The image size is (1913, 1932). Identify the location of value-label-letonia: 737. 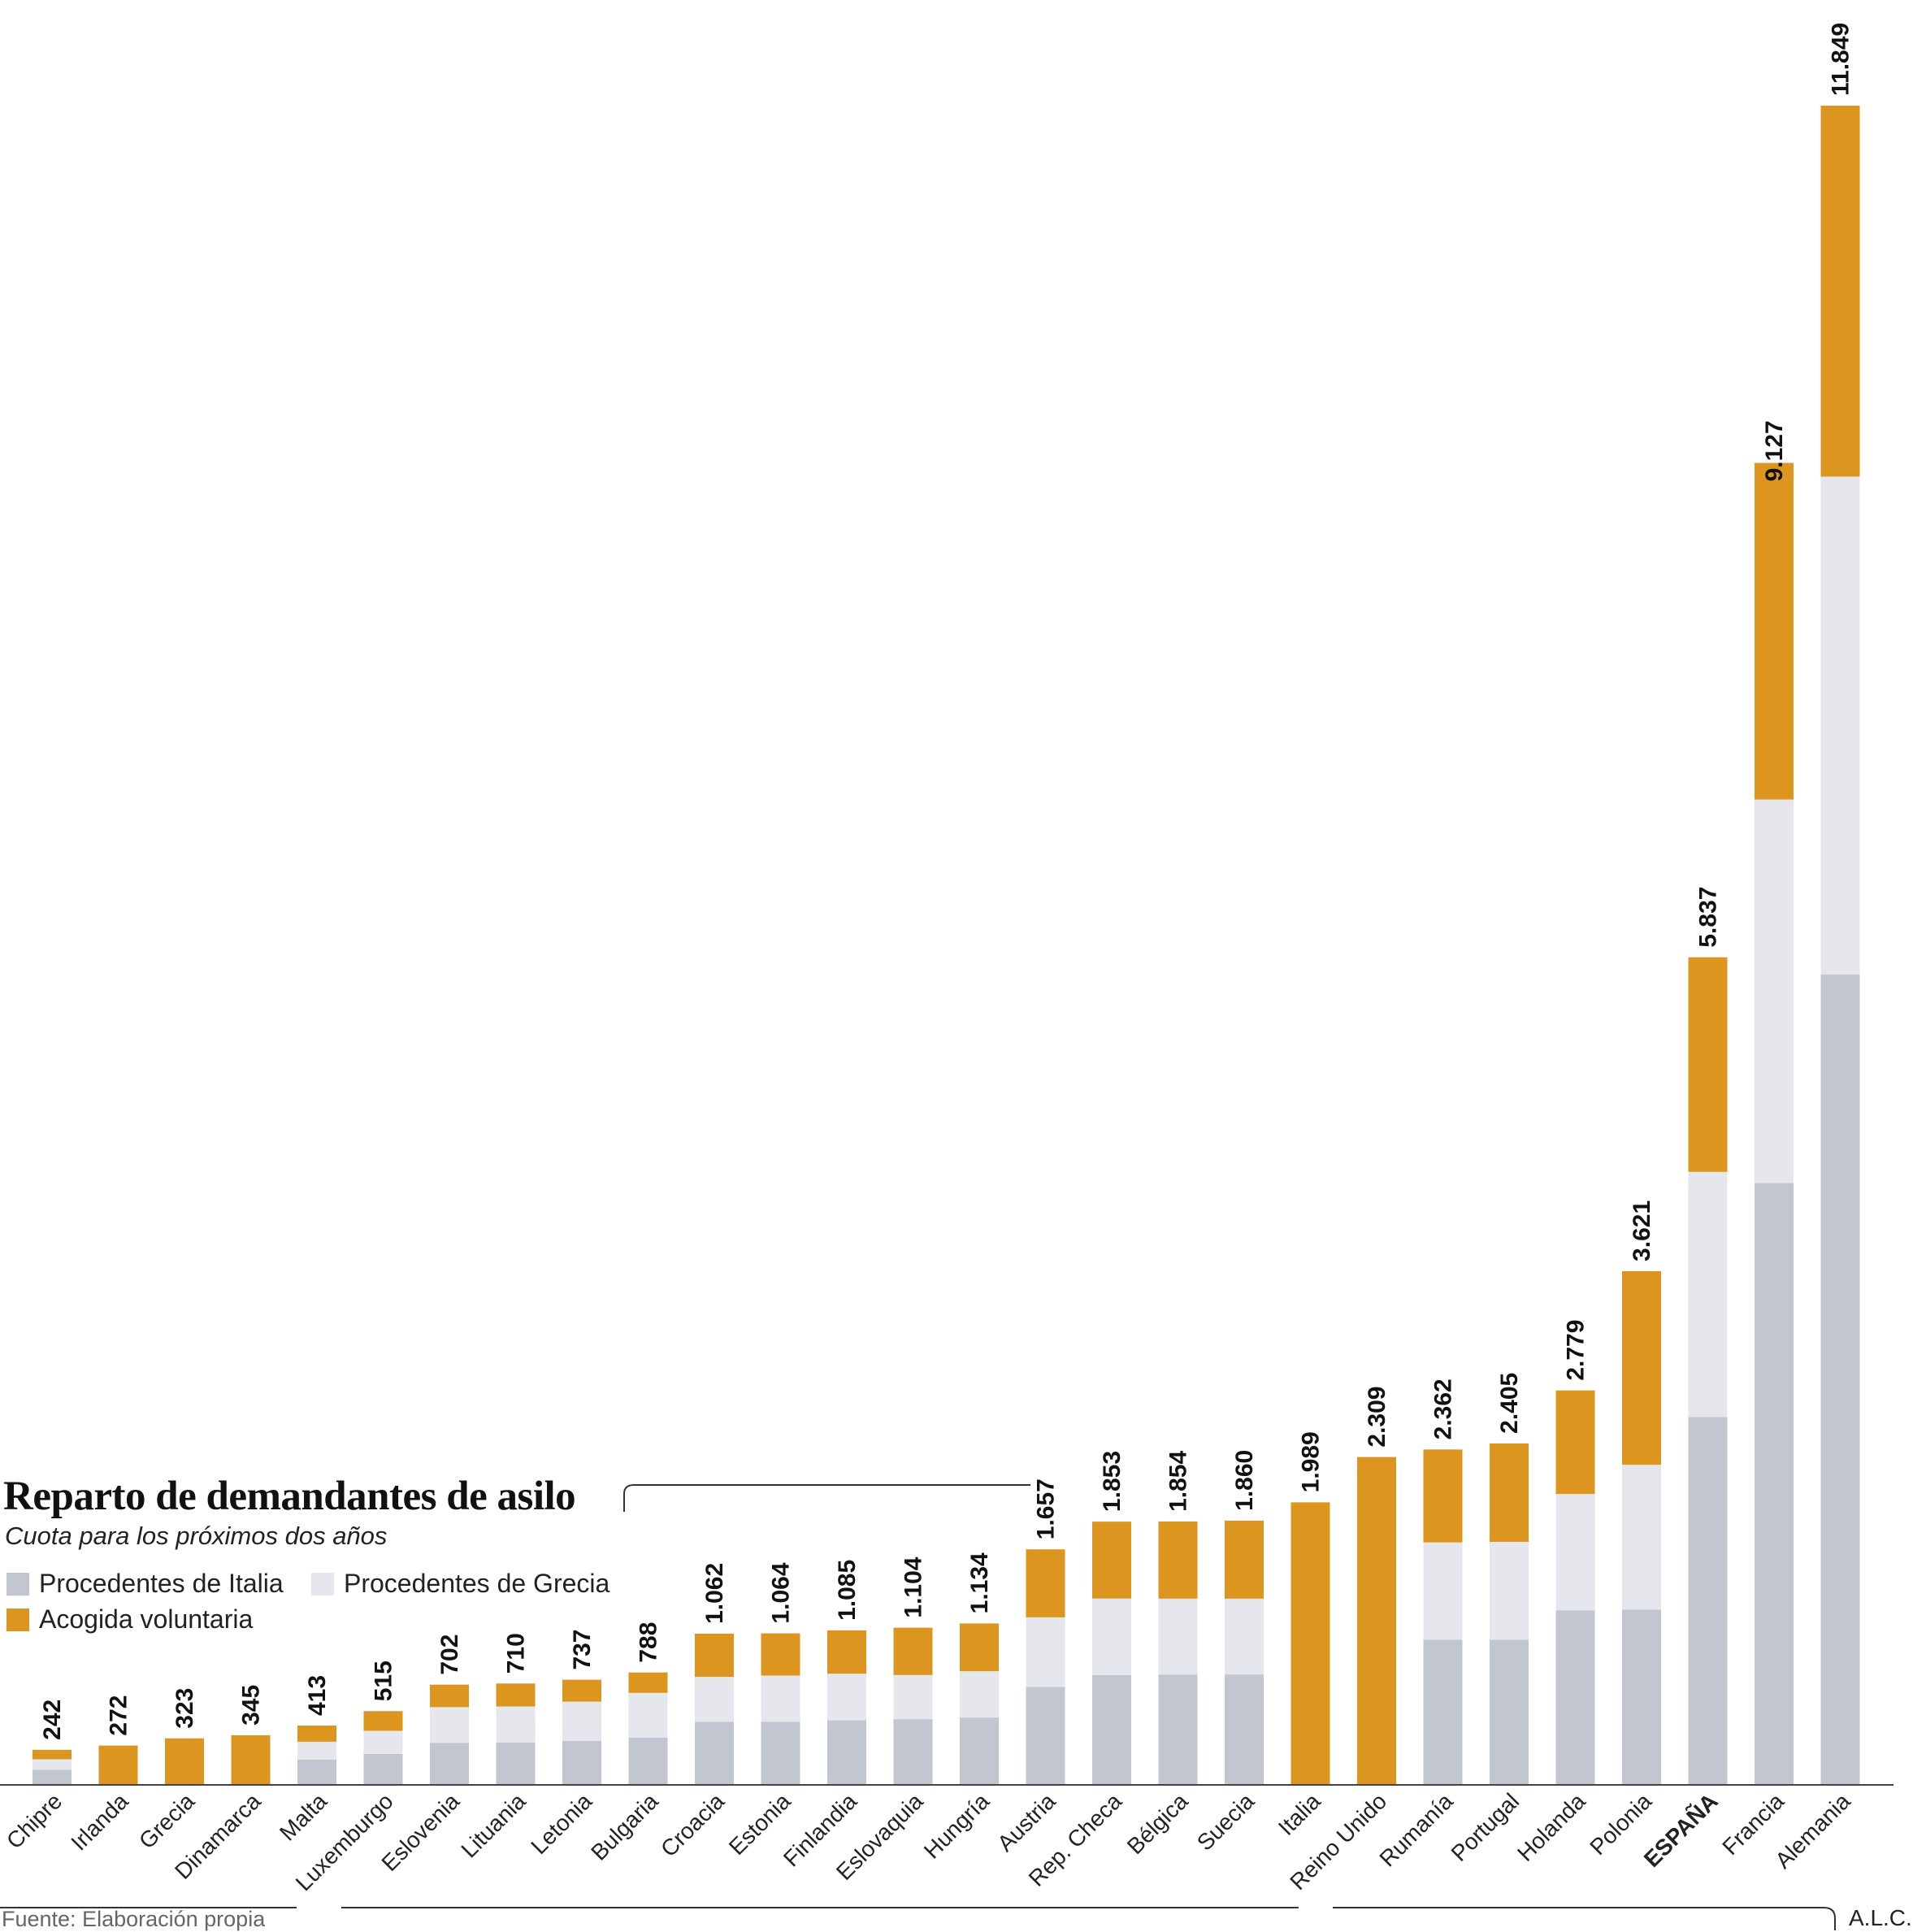
(582, 1649).